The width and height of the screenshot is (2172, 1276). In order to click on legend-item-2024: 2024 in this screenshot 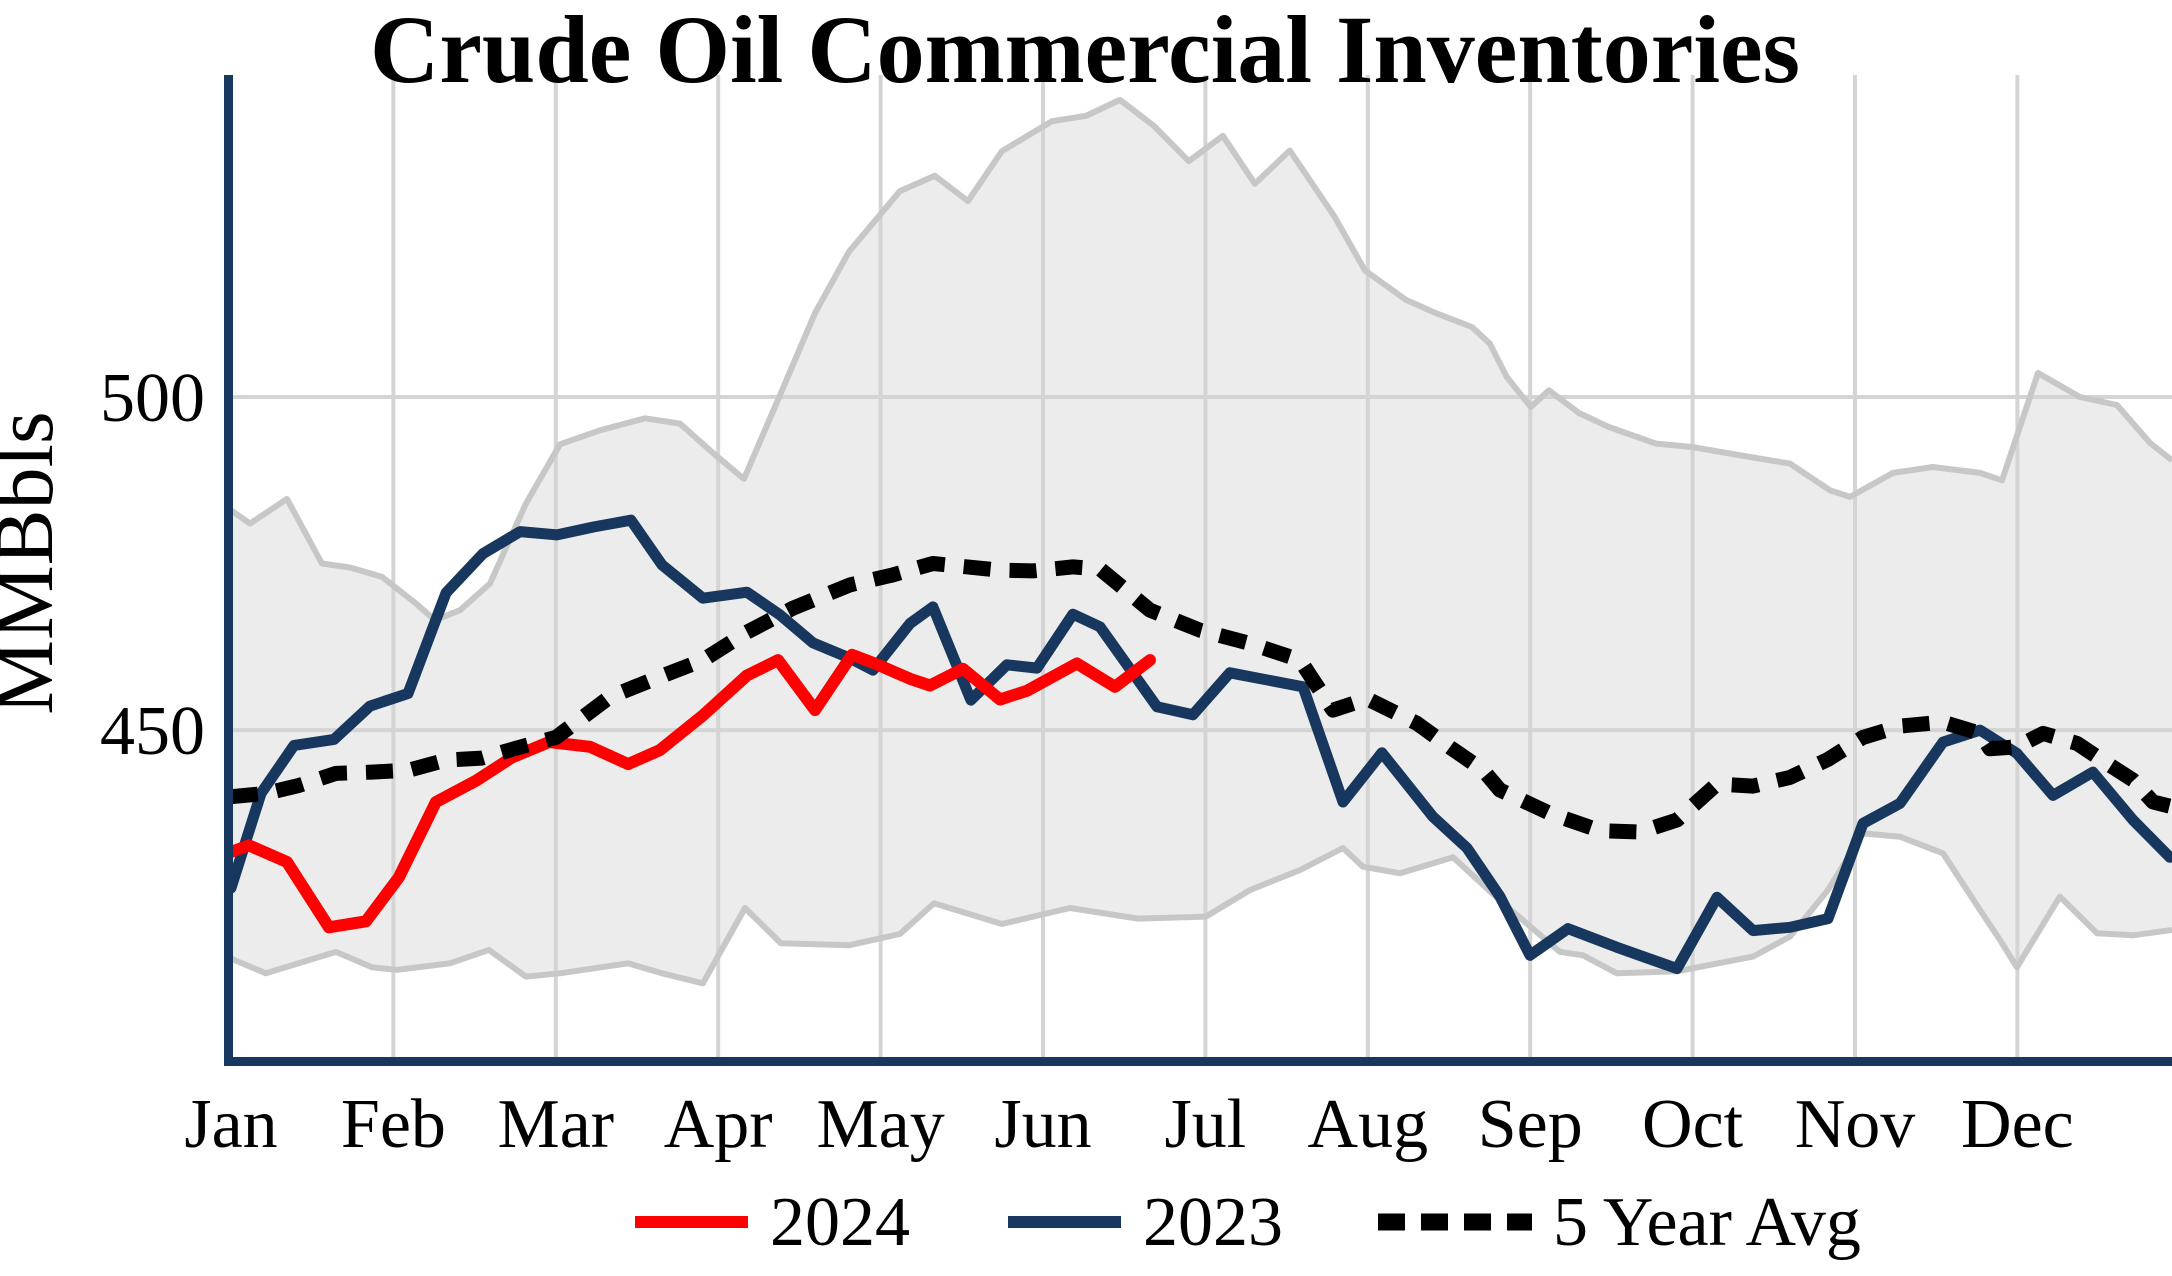, I will do `click(772, 1222)`.